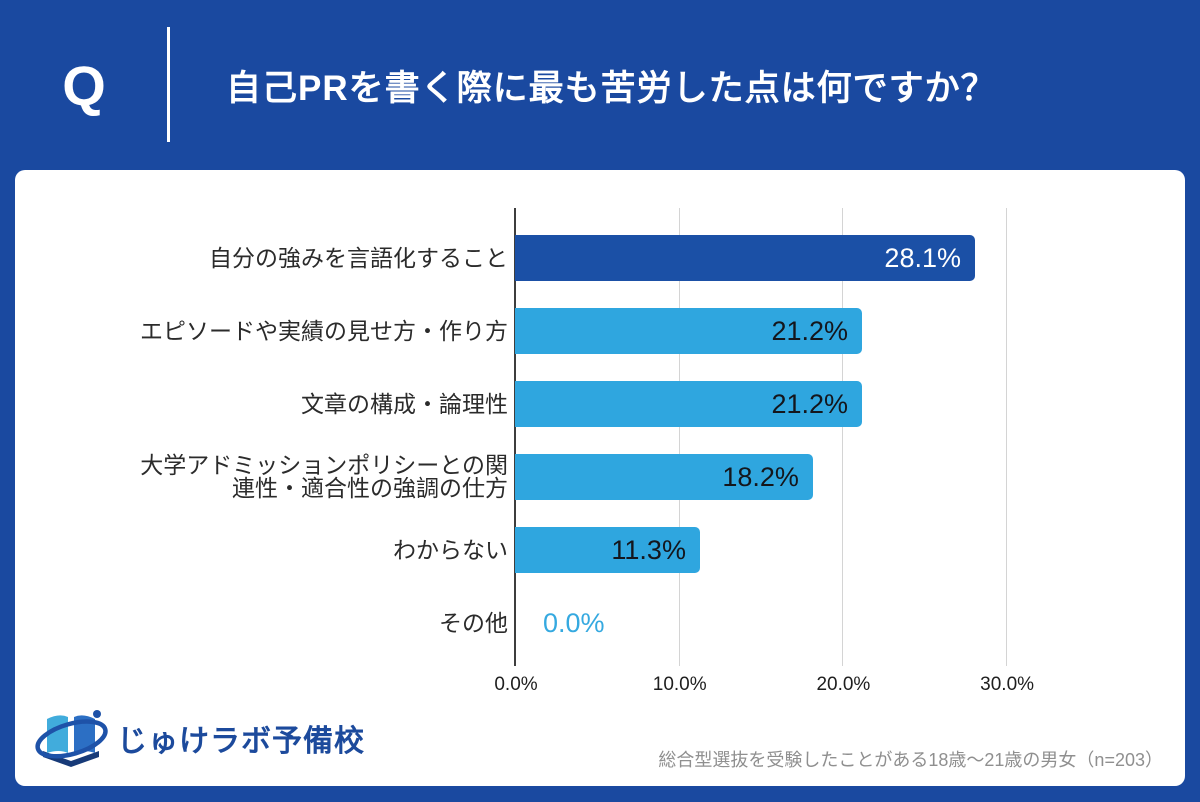  I want to click on chart-row: 自分の強みを言語化すること 28.1%, so click(600, 258).